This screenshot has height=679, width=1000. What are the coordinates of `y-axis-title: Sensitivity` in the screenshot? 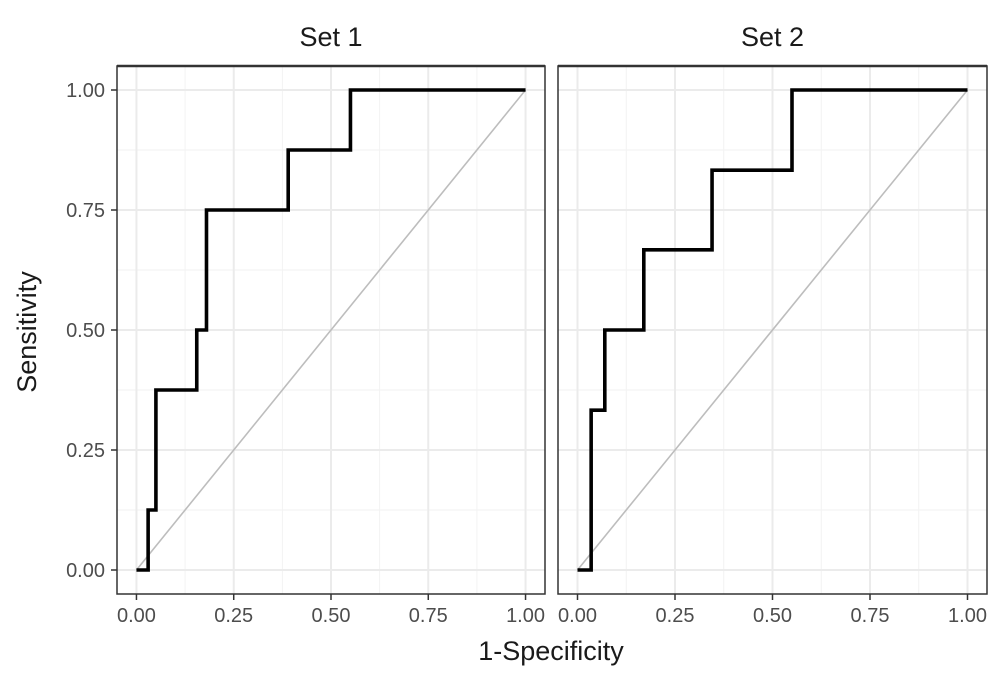 It's located at (27, 332).